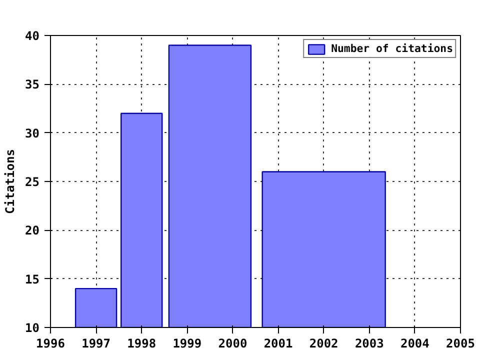  Describe the element at coordinates (32, 133) in the screenshot. I see `y-tick-label: 30` at that location.